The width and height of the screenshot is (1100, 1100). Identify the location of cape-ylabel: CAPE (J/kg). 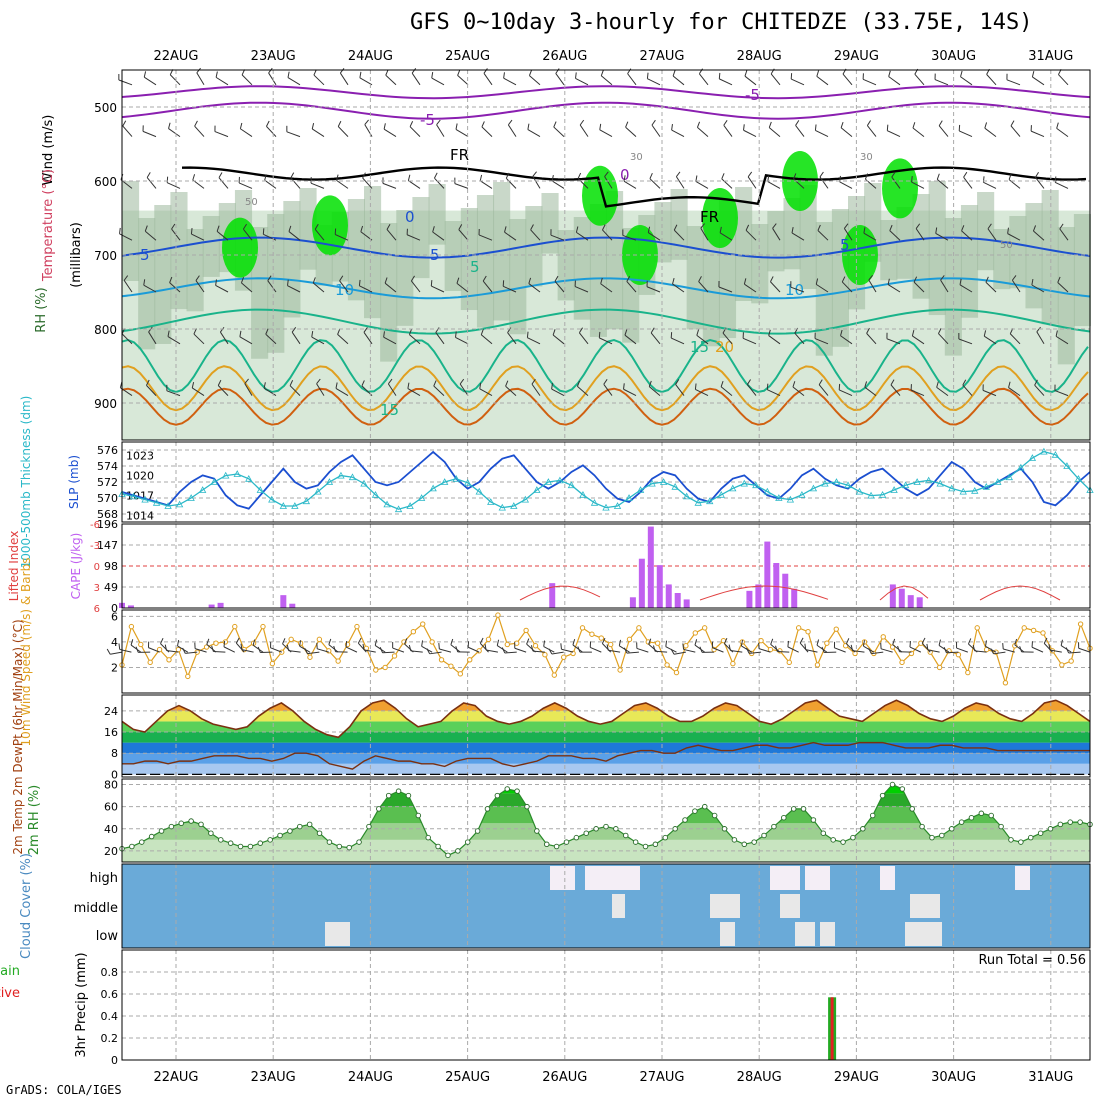
(76, 566).